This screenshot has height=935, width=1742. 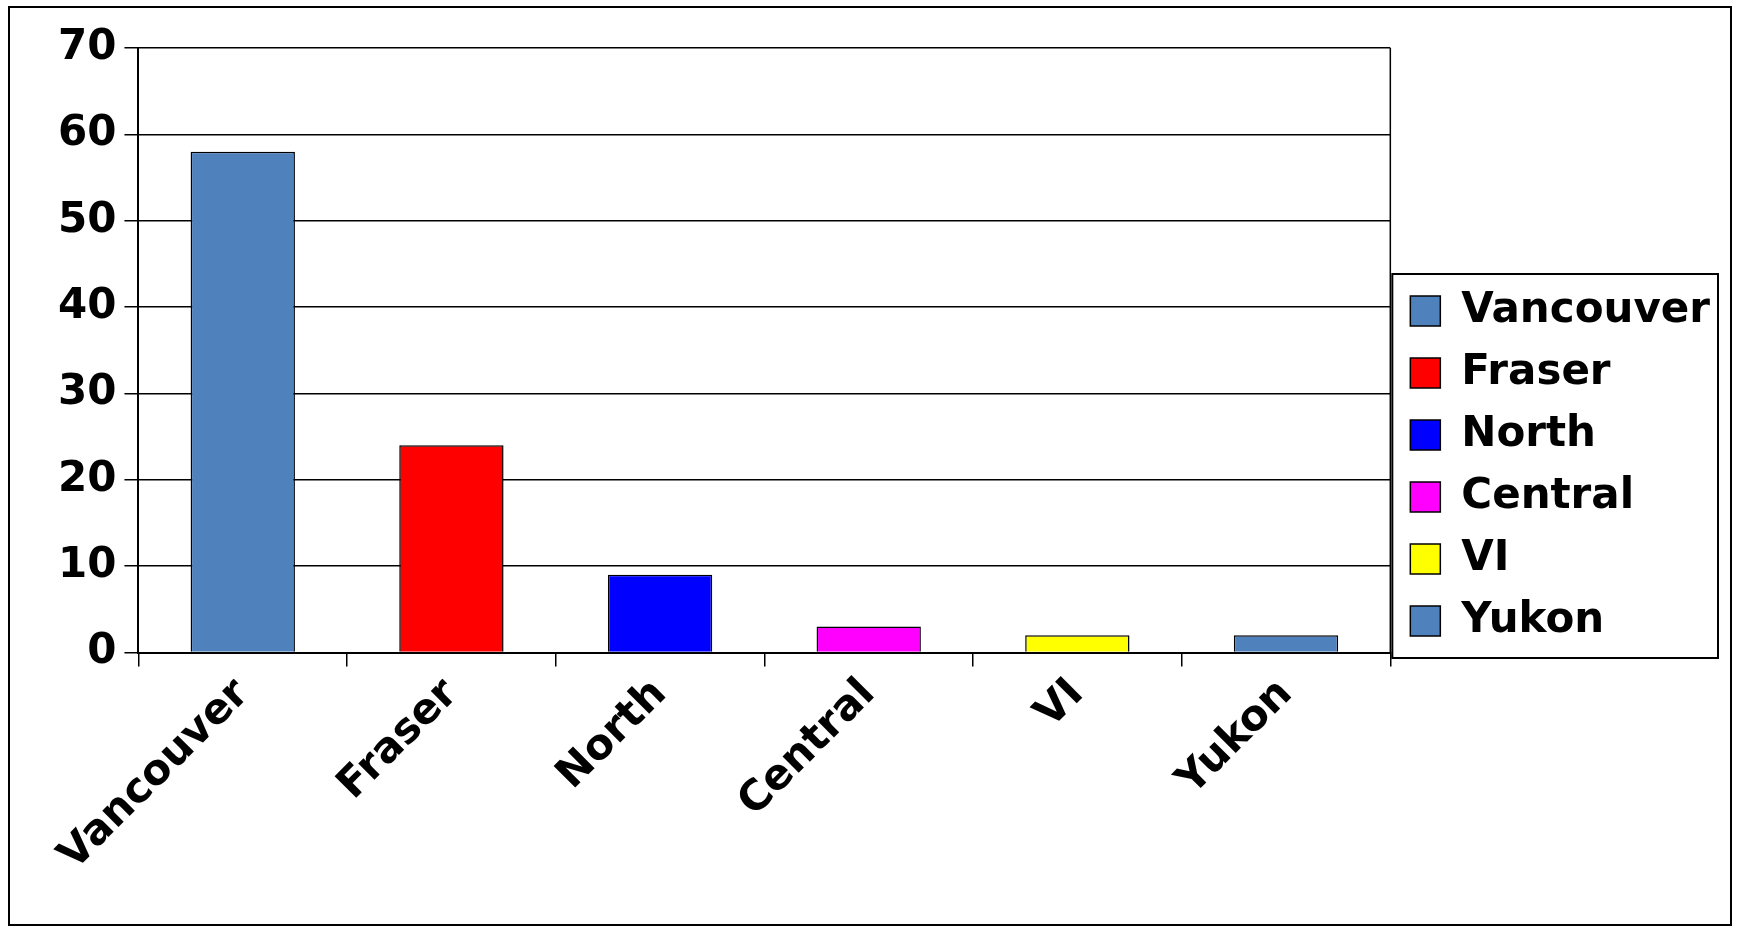 What do you see at coordinates (1532, 617) in the screenshot?
I see `legend-label: Yukon` at bounding box center [1532, 617].